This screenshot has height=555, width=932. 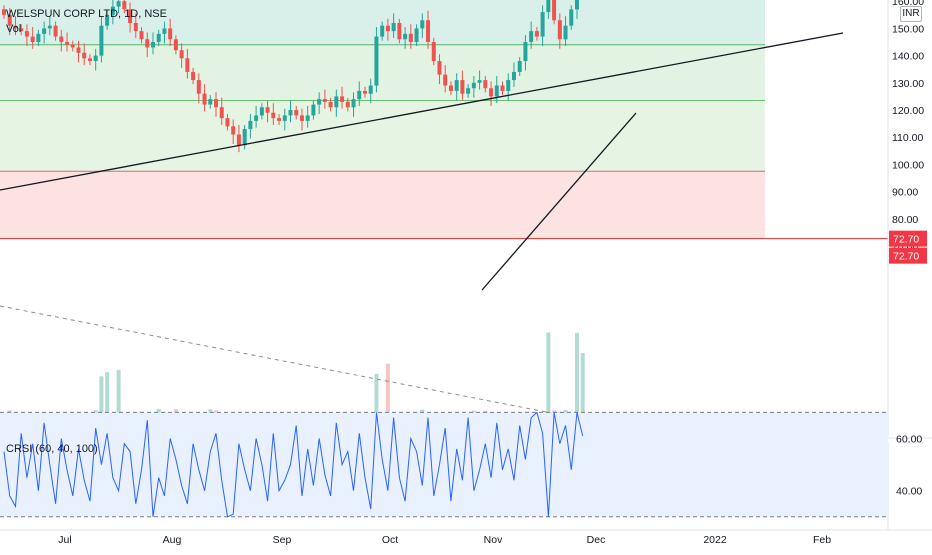 What do you see at coordinates (909, 440) in the screenshot?
I see `crsi-tick-label: 60.00` at bounding box center [909, 440].